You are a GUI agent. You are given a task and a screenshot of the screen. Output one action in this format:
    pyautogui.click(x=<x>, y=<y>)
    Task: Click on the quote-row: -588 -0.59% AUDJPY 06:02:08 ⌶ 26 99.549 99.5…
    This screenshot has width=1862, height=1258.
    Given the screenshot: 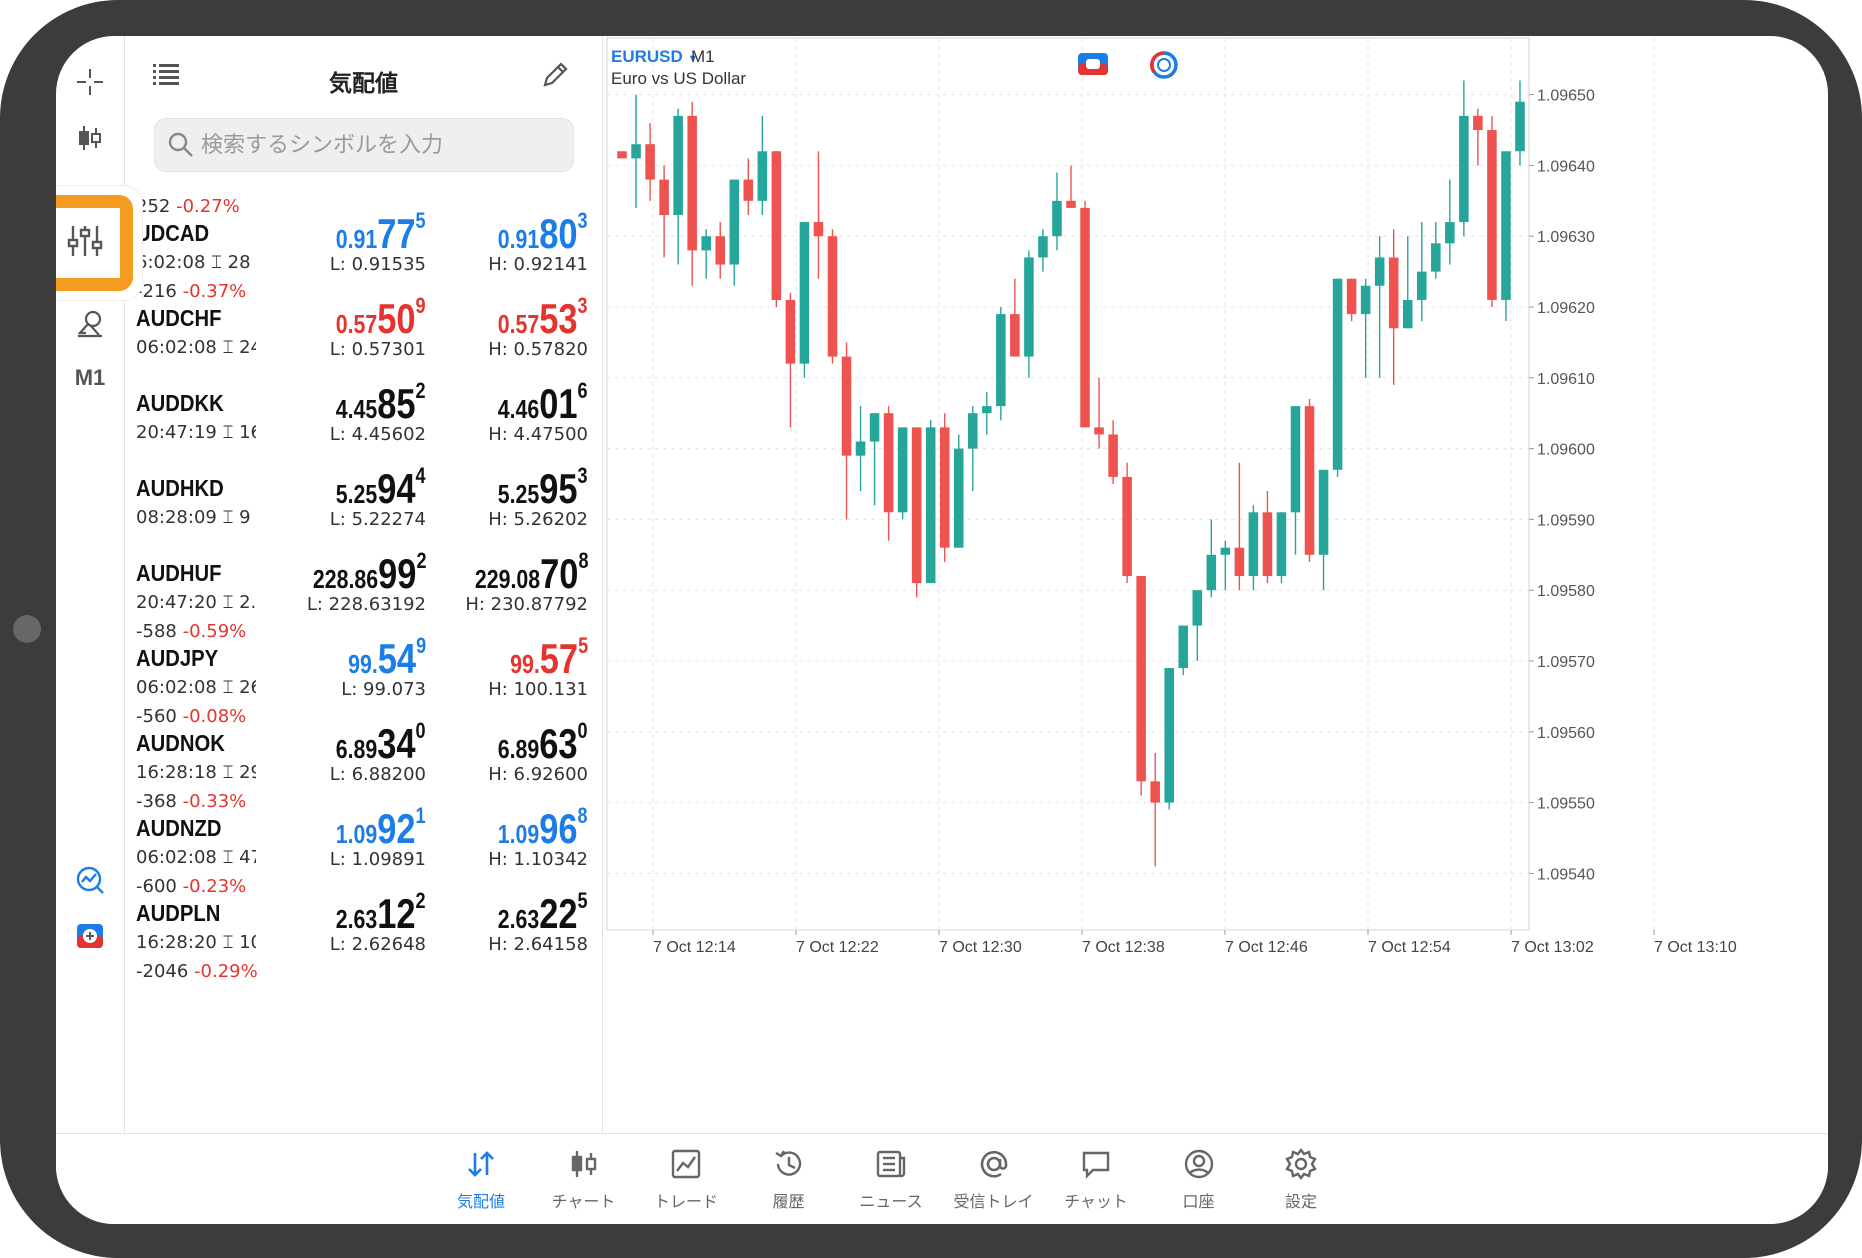 What is the action you would take?
    pyautogui.click(x=363, y=663)
    